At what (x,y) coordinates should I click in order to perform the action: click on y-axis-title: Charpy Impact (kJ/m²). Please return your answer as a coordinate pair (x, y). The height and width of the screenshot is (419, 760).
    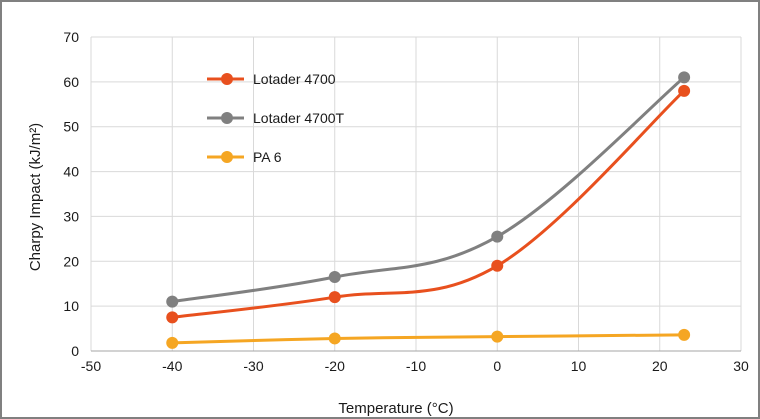
    Looking at the image, I should click on (35, 197).